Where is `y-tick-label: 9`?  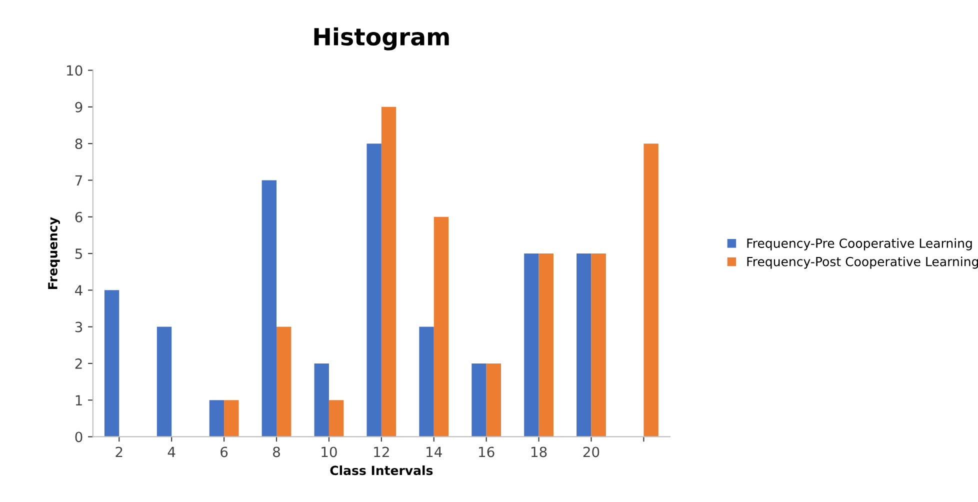 y-tick-label: 9 is located at coordinates (78, 107).